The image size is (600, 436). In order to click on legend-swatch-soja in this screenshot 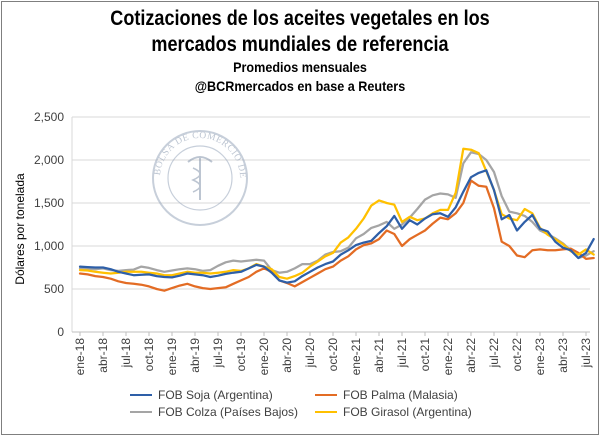, I will do `click(141, 395)`.